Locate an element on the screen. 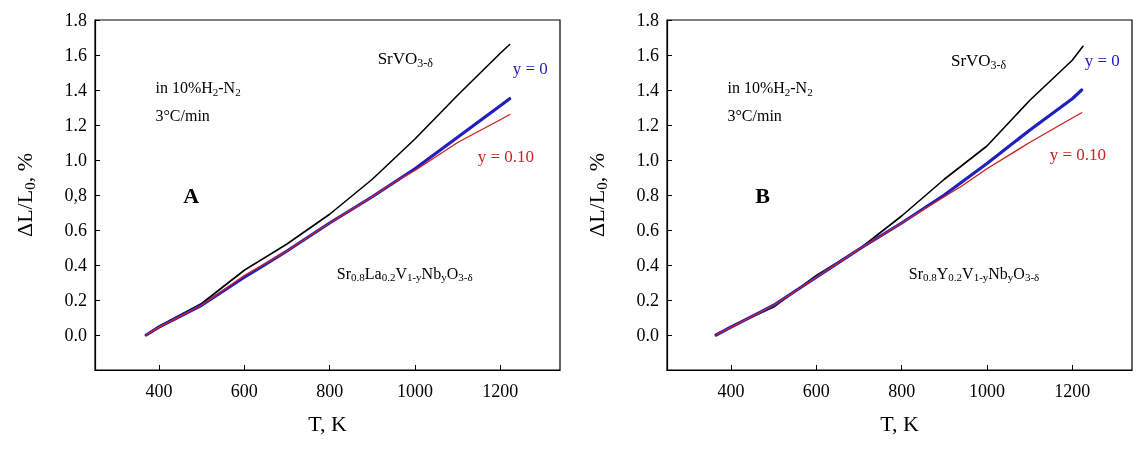 The height and width of the screenshot is (450, 1144). annotation: B is located at coordinates (763, 195).